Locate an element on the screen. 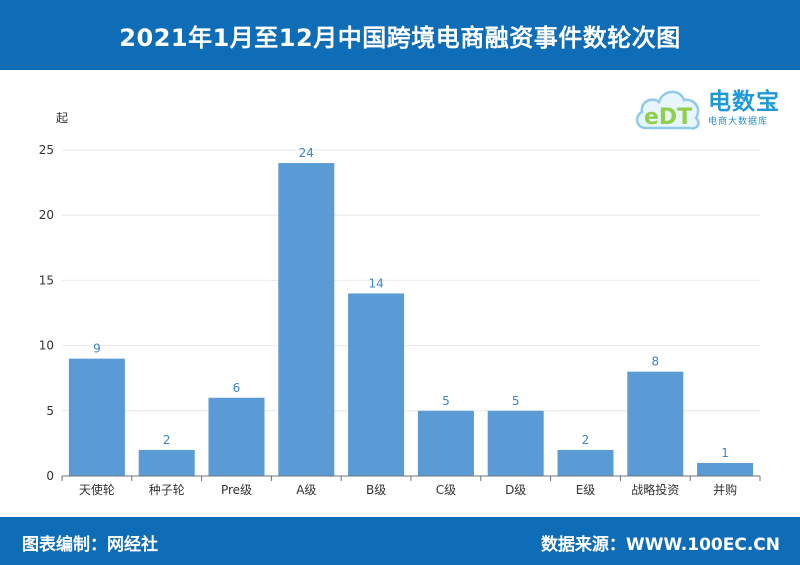 This screenshot has width=800, height=565. brand-logo: eDT 电数宝 电商大数据库 is located at coordinates (712, 104).